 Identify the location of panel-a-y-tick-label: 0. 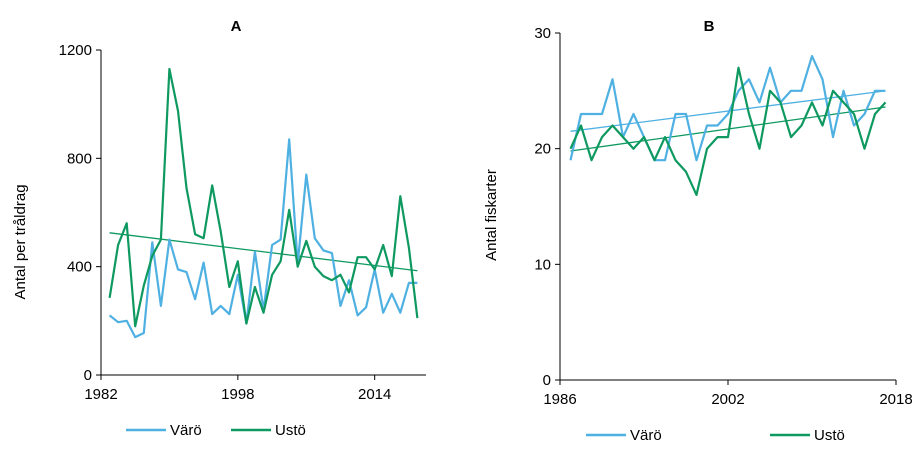
(88, 375).